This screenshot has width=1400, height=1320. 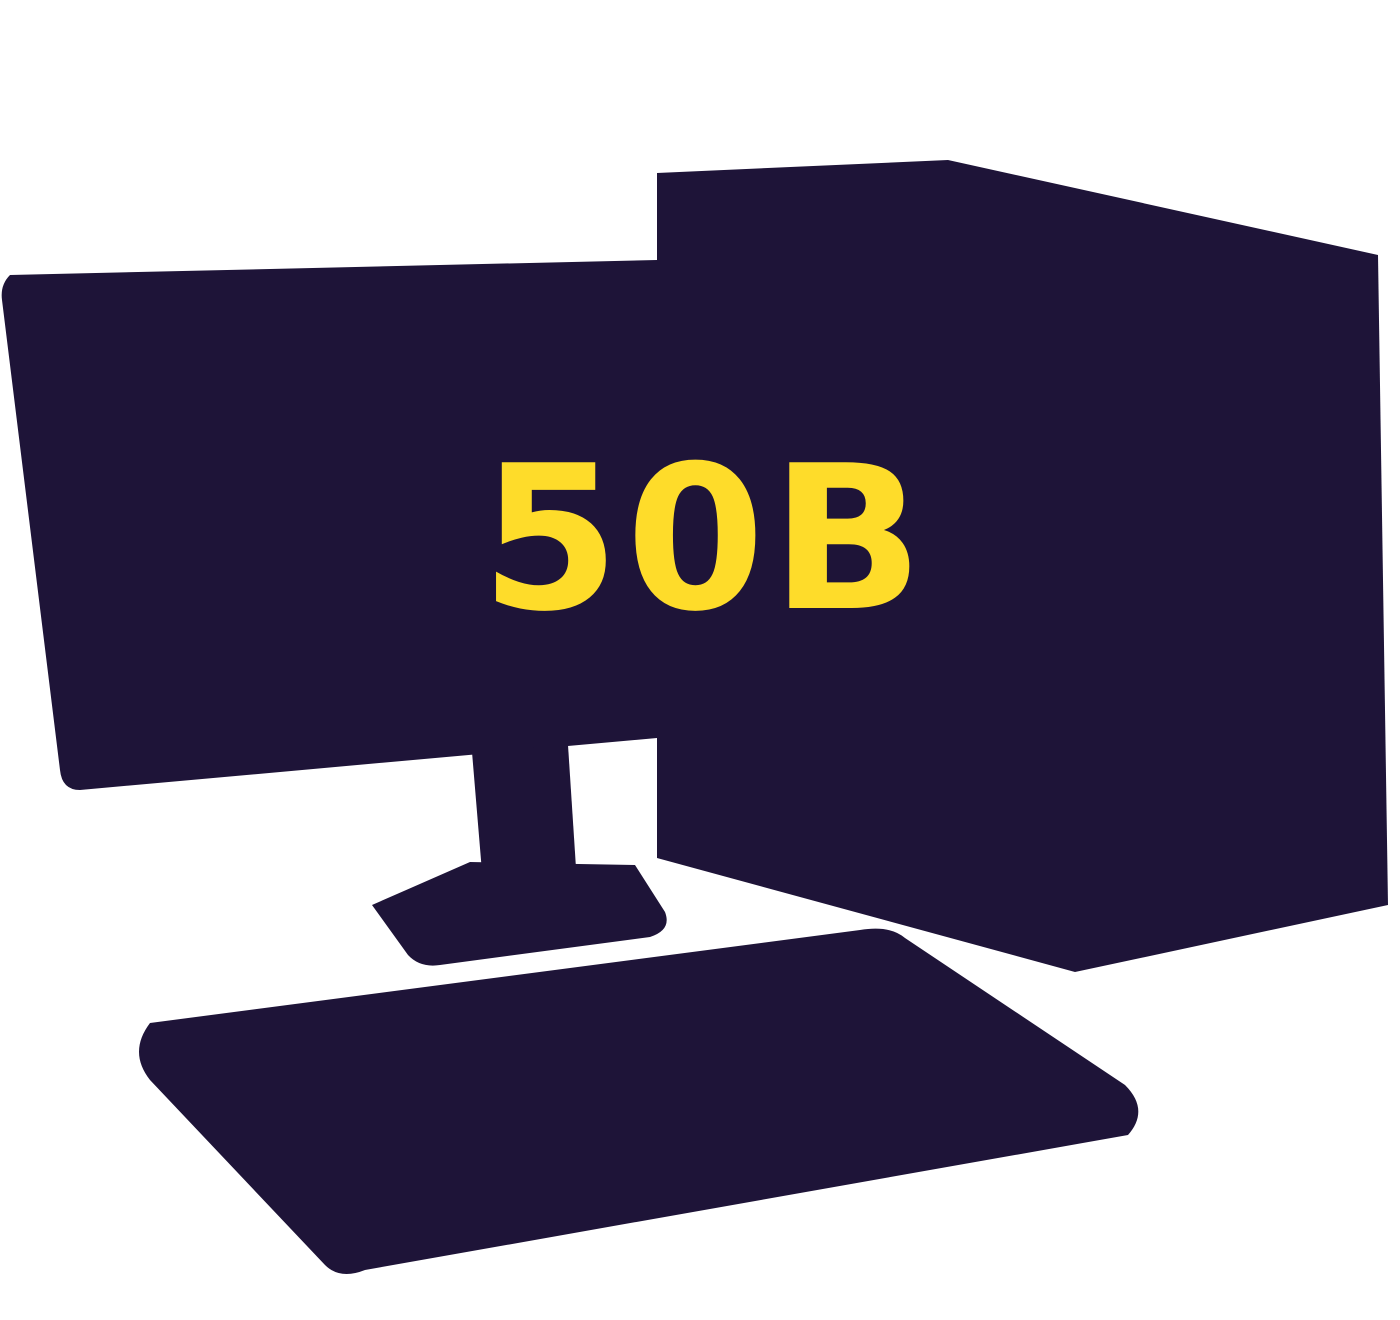 What do you see at coordinates (705, 539) in the screenshot?
I see `capacity-label: 50B` at bounding box center [705, 539].